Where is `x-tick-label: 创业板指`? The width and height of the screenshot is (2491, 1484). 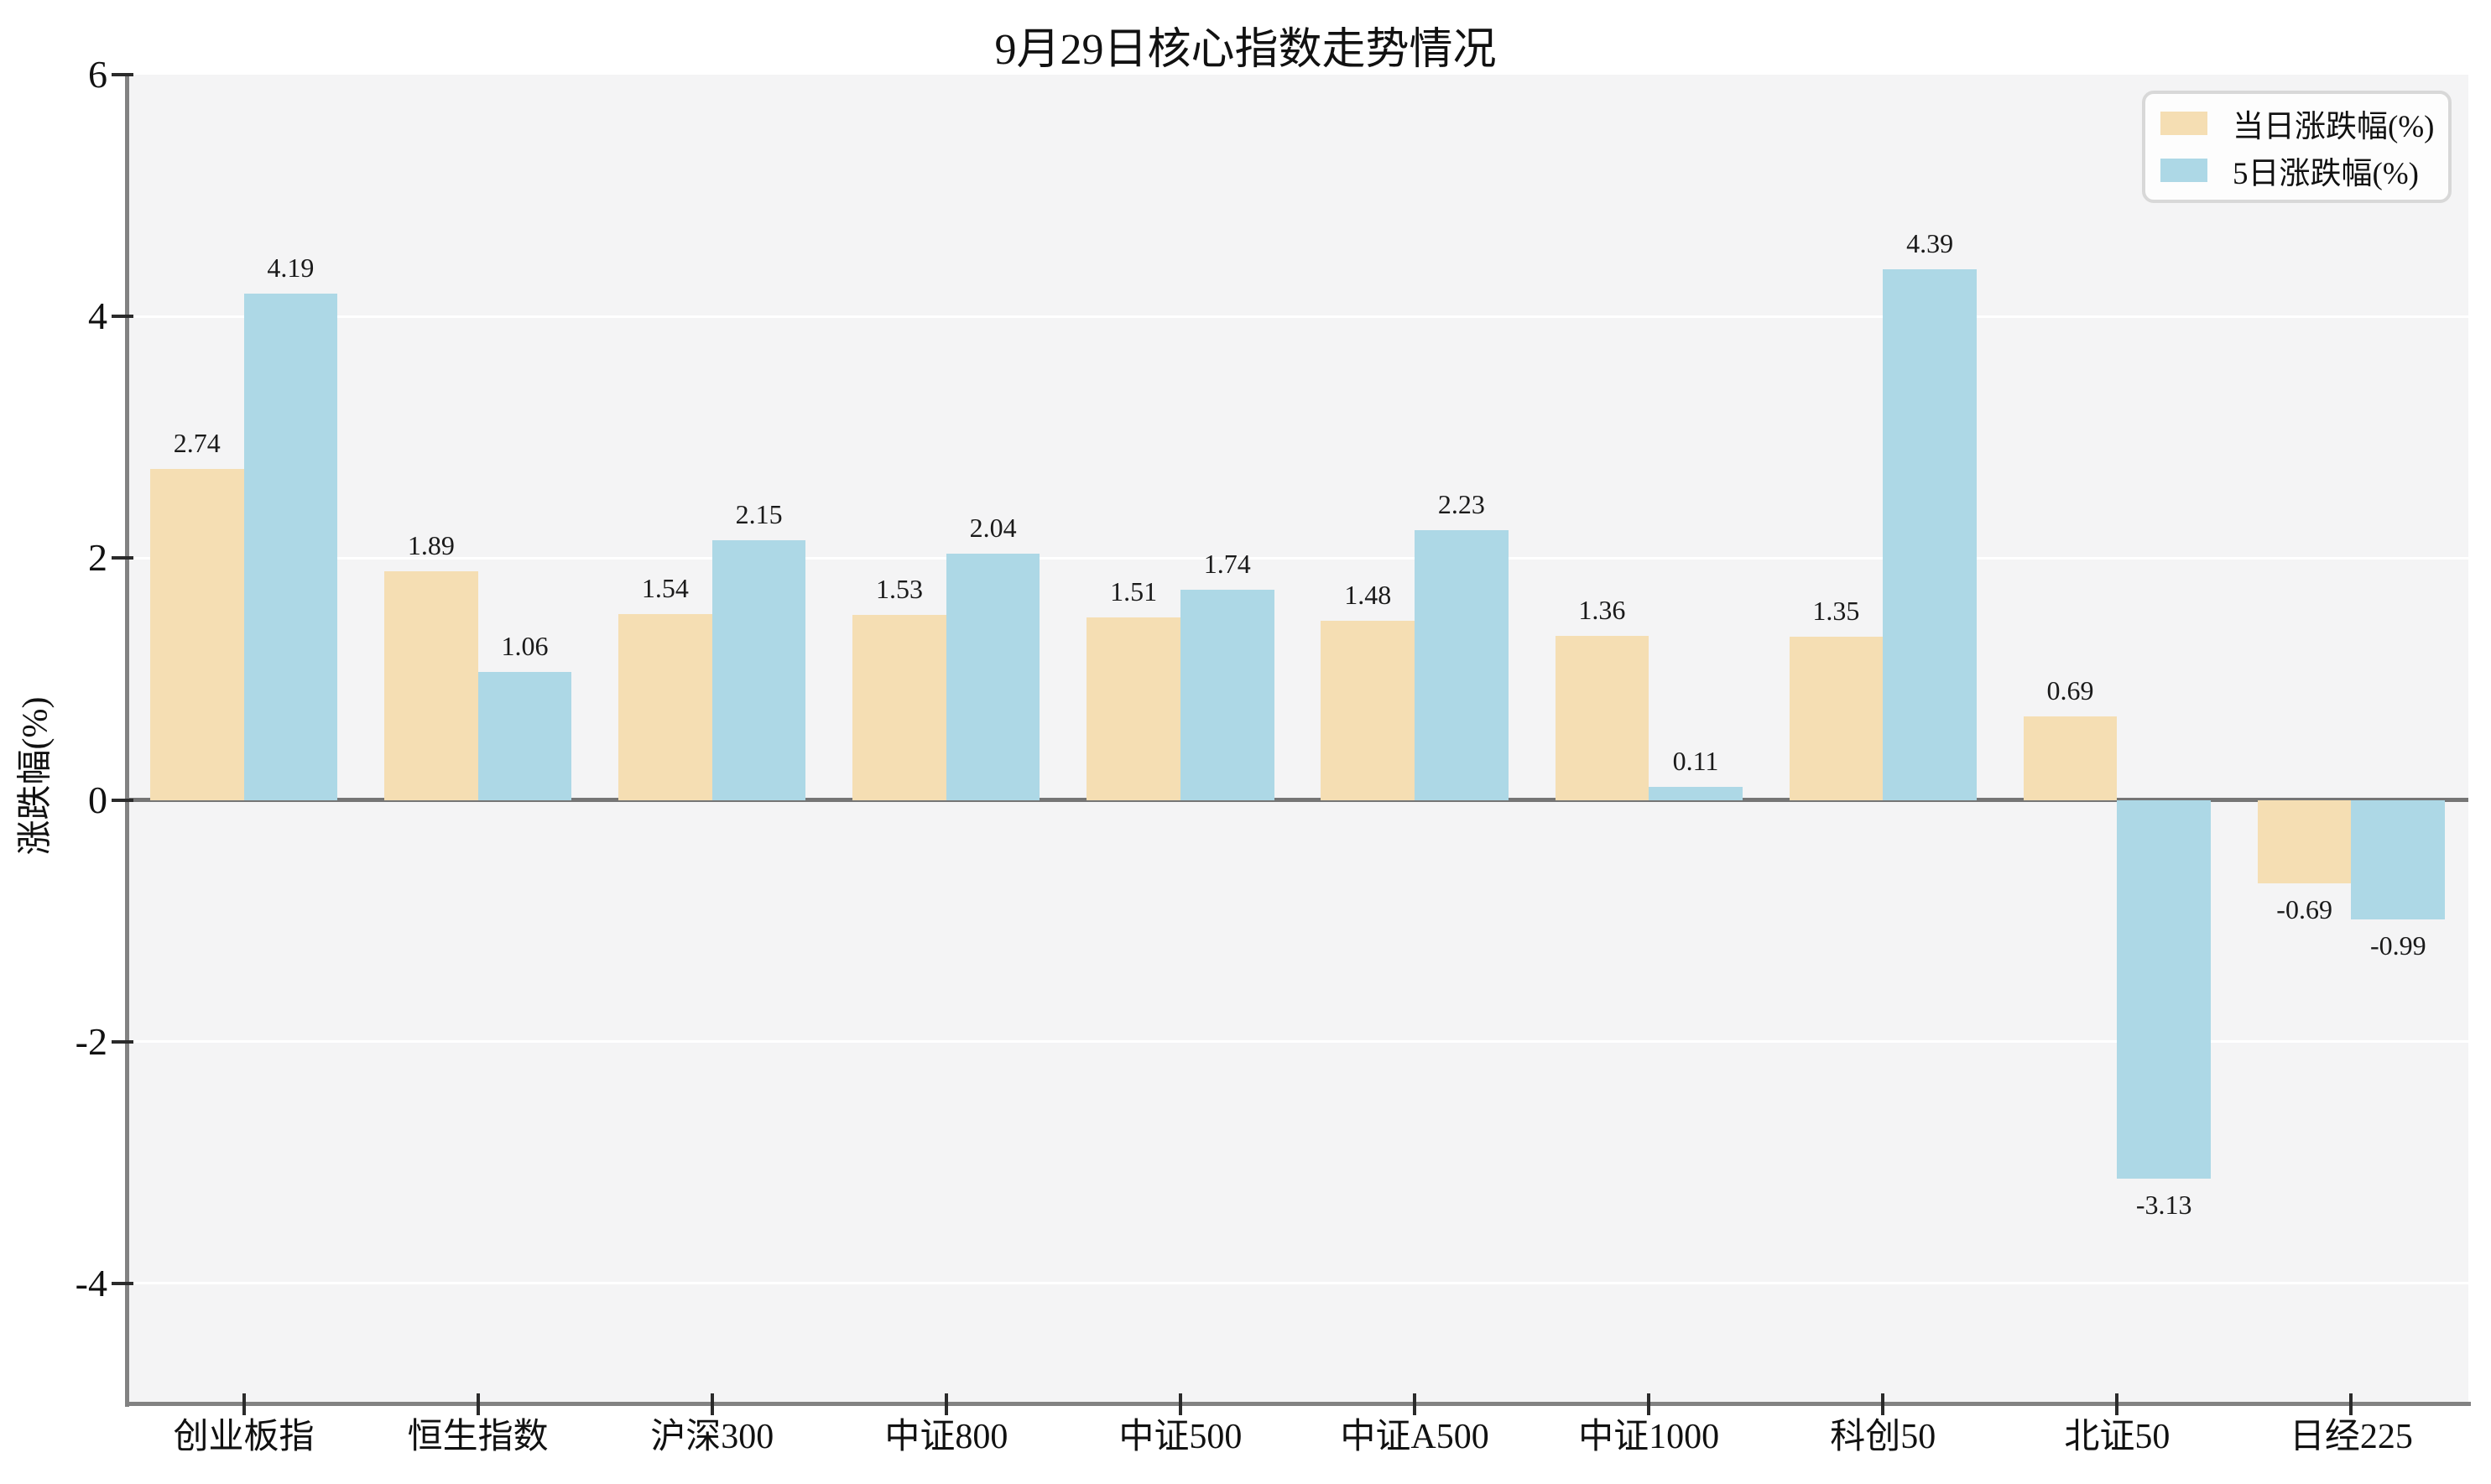 x-tick-label: 创业板指 is located at coordinates (244, 1437).